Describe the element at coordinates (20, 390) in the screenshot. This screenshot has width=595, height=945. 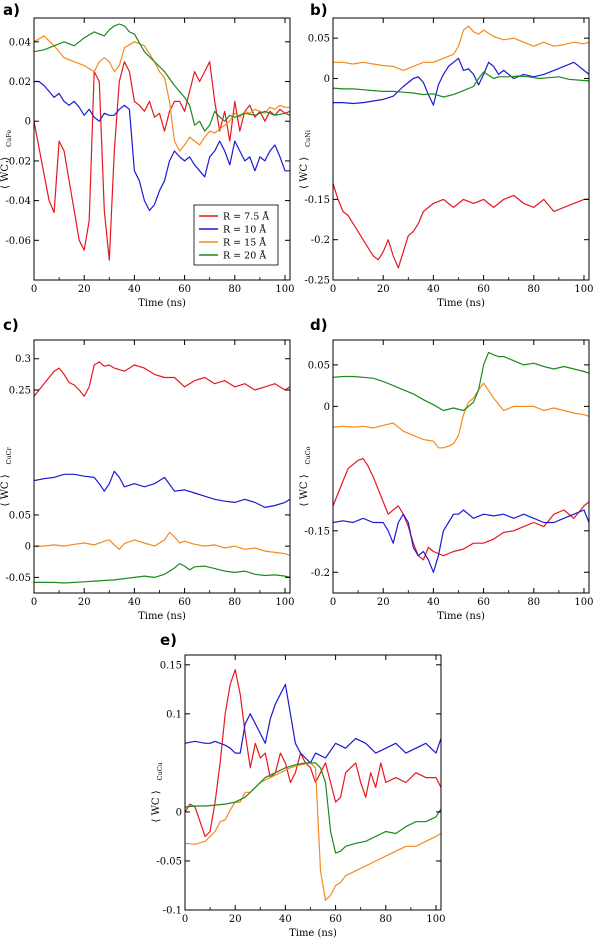
I see `y-tick-label: 0.25` at that location.